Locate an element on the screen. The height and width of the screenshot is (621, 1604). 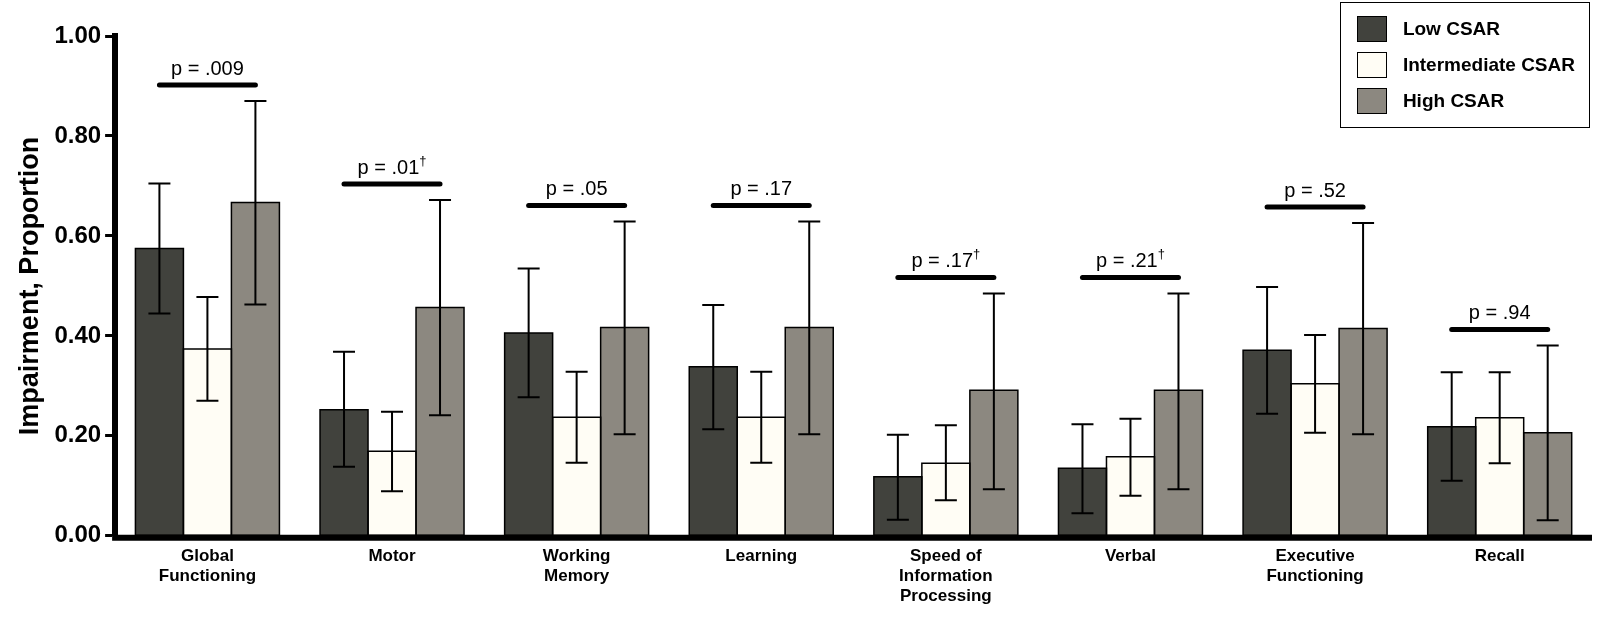
x-tick-label: Learning is located at coordinates (761, 555).